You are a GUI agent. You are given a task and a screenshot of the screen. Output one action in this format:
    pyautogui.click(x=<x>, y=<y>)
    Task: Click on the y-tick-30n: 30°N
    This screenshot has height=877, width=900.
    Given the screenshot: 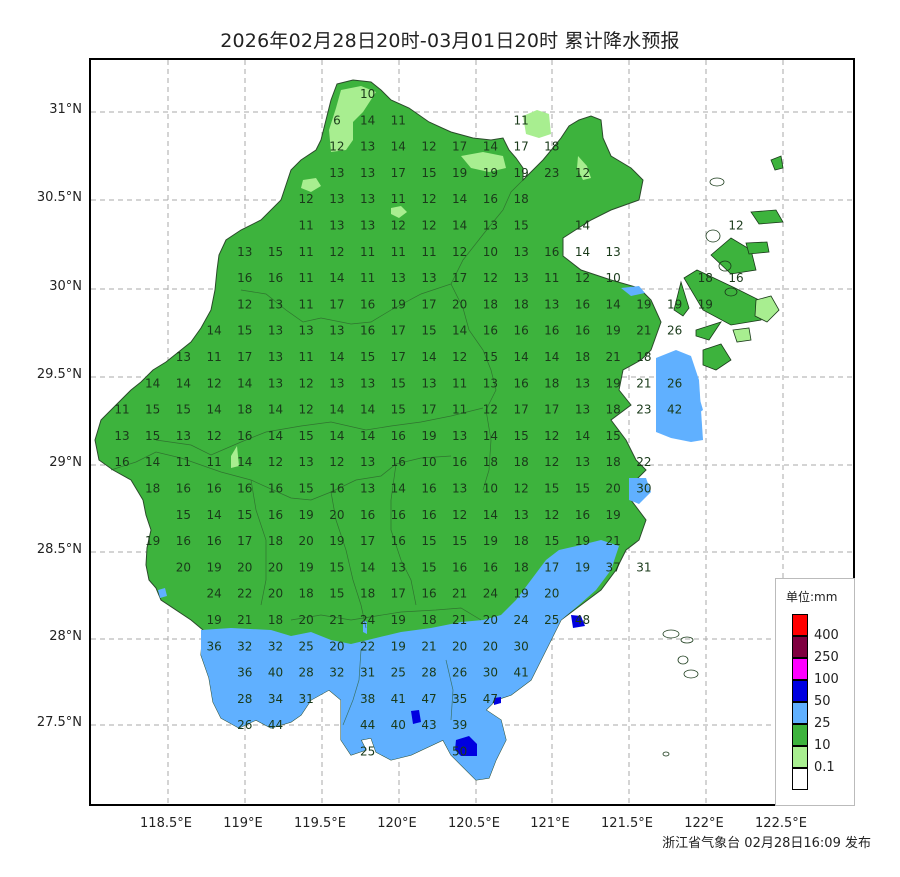 What is the action you would take?
    pyautogui.click(x=65, y=286)
    